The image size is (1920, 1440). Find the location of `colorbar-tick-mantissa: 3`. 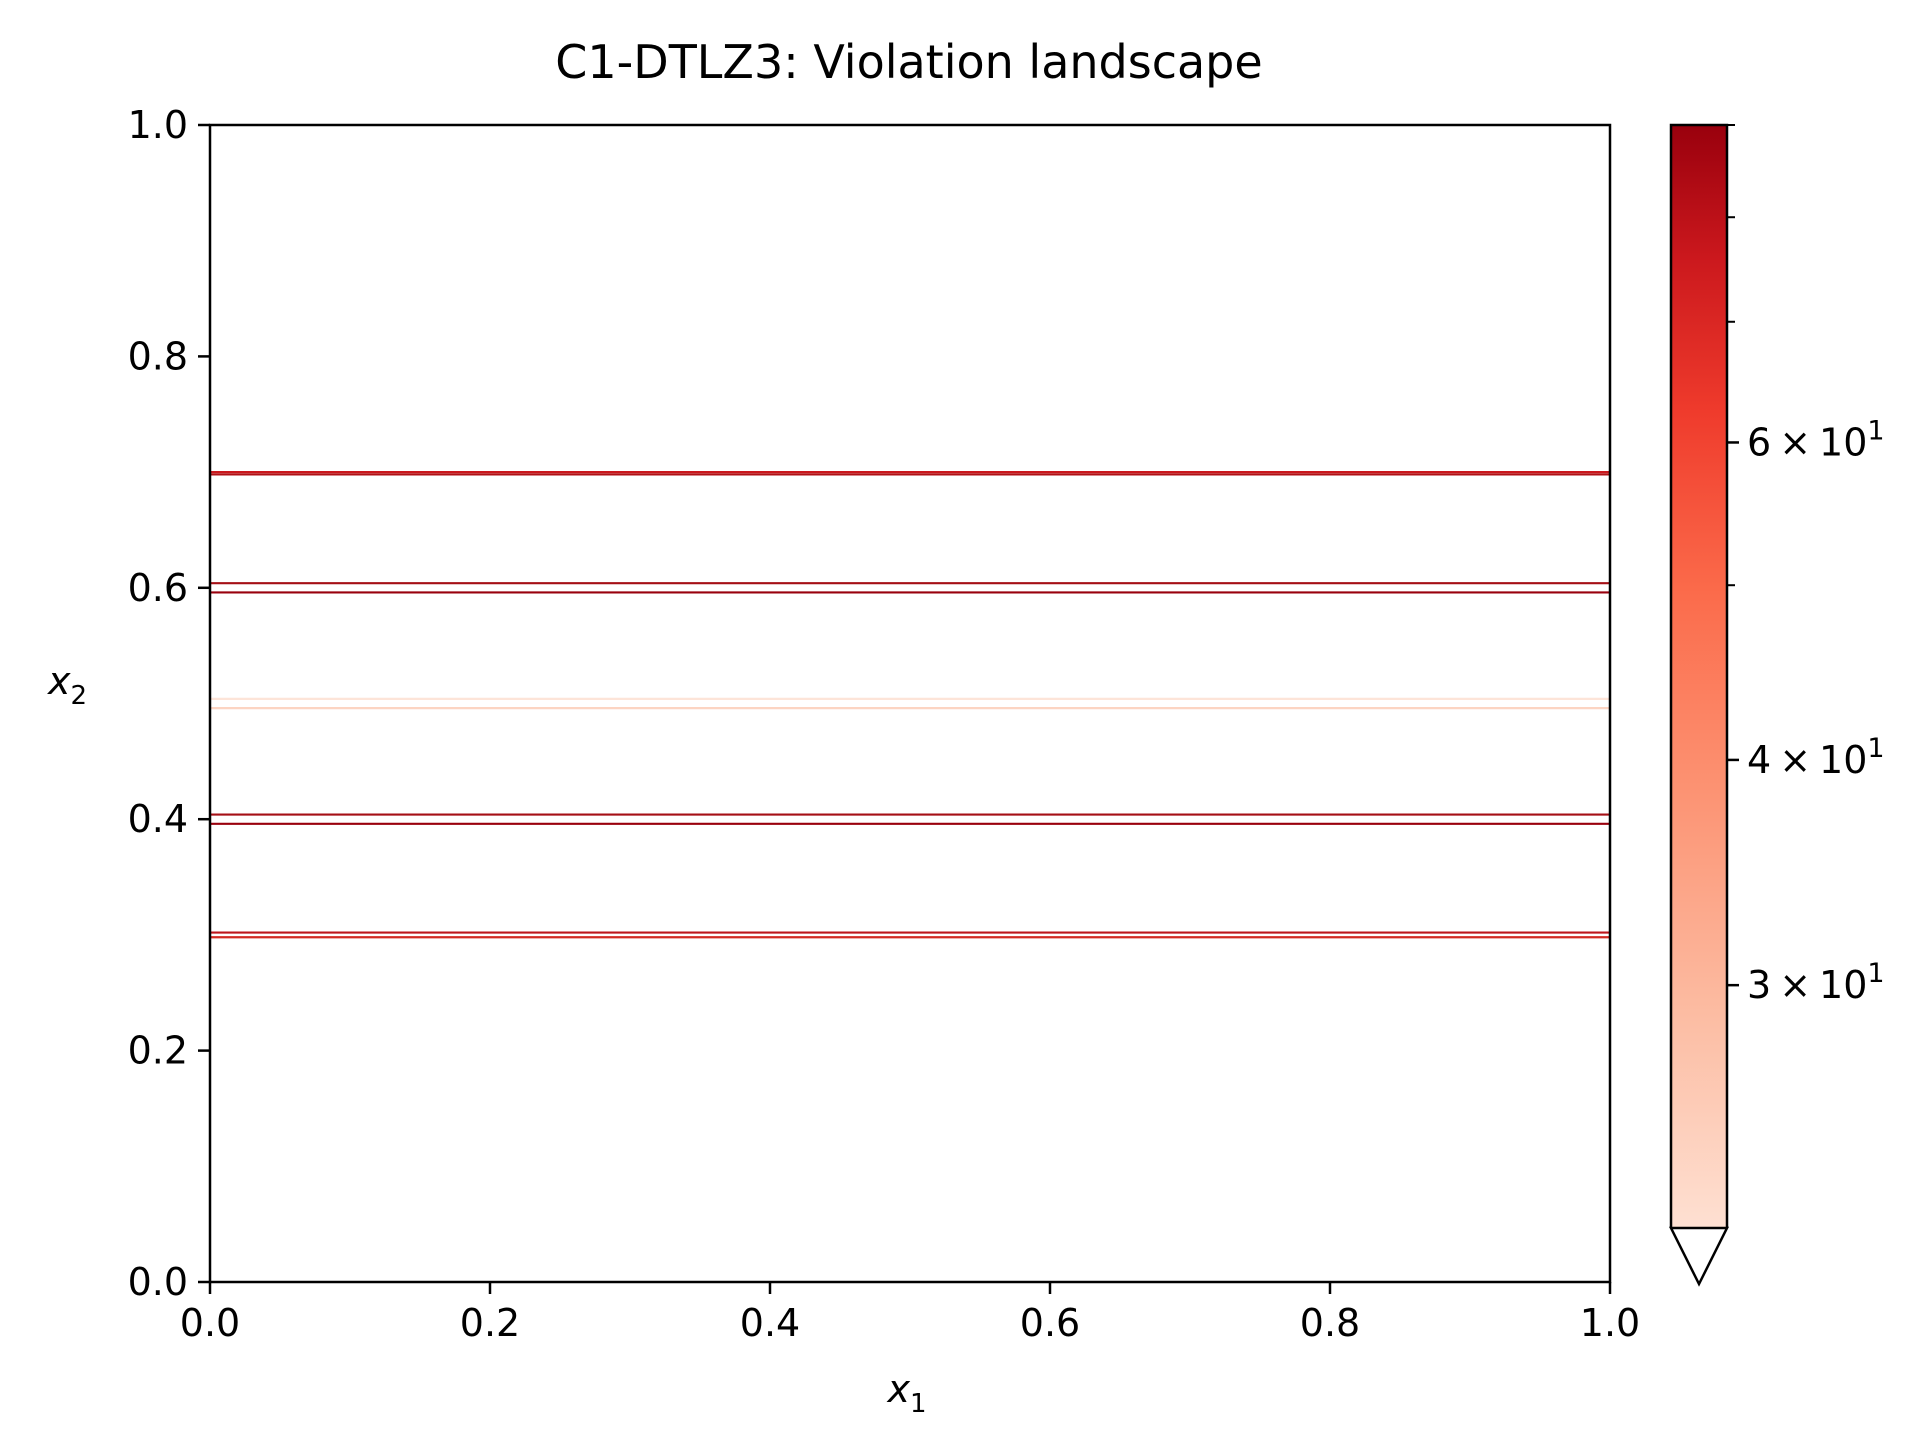

colorbar-tick-mantissa: 3 is located at coordinates (1759, 985).